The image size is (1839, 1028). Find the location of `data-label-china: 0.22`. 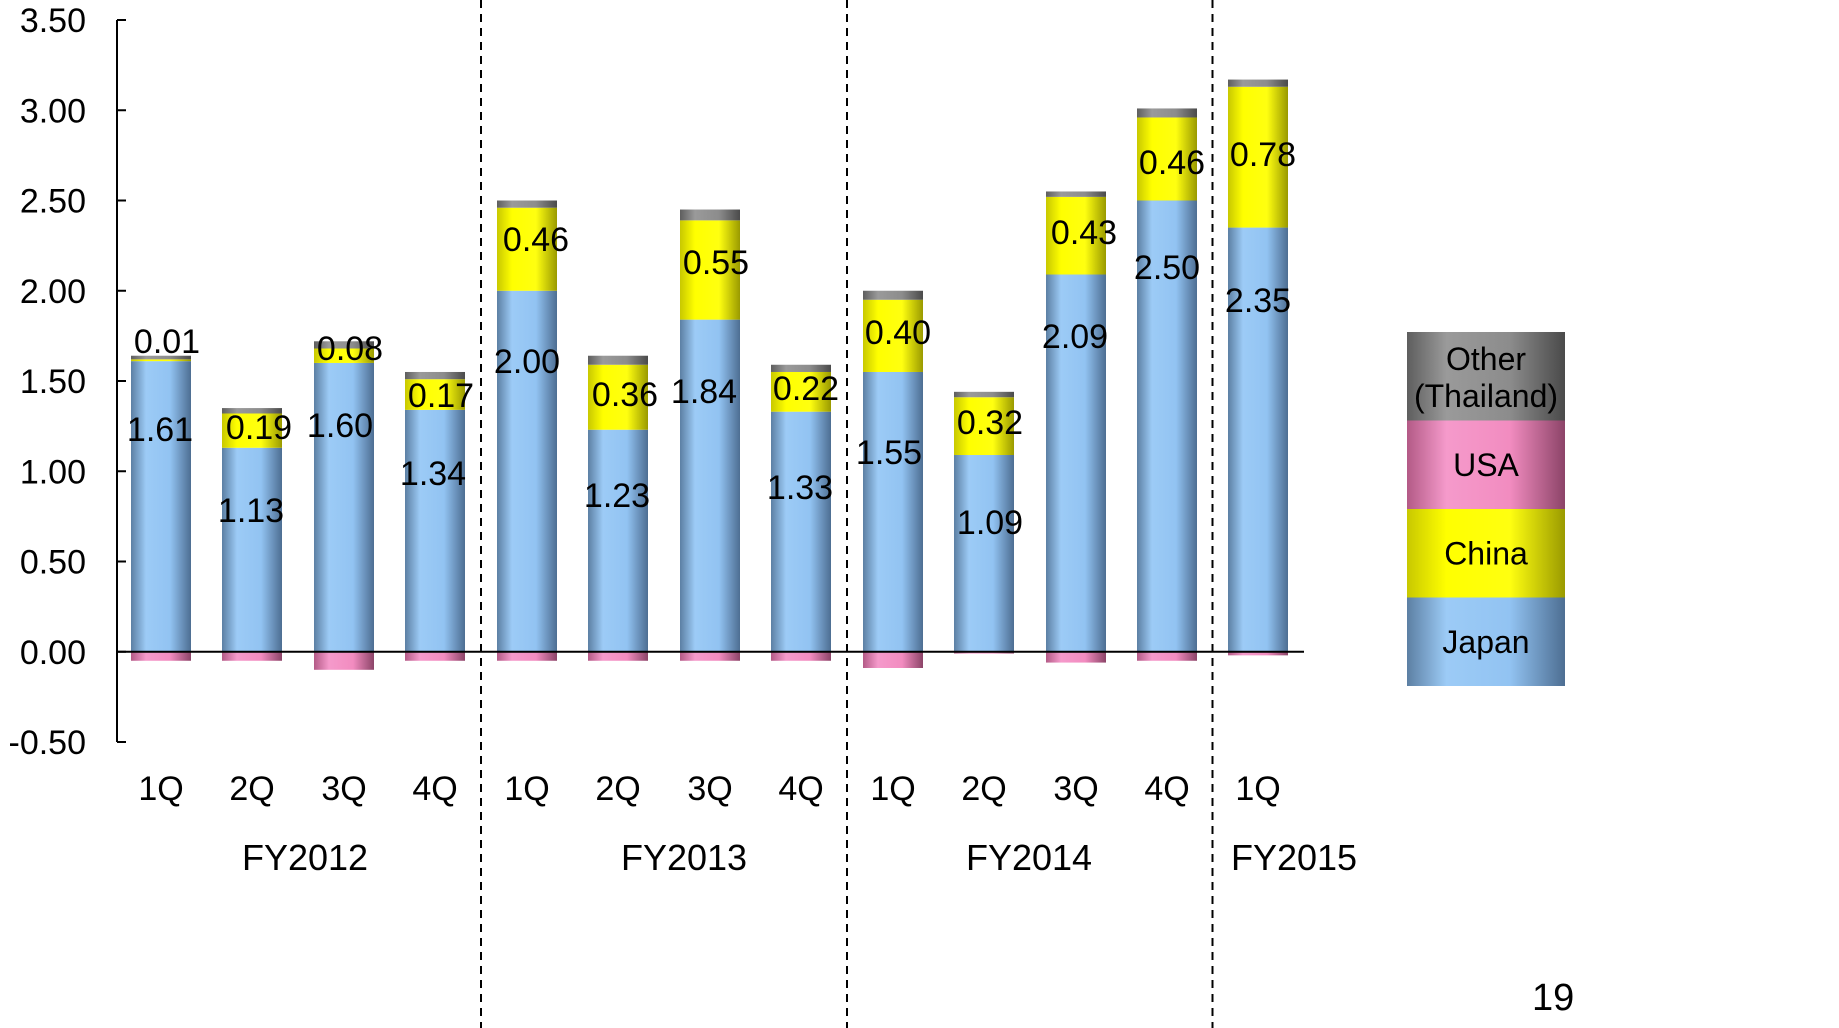

data-label-china: 0.22 is located at coordinates (806, 389).